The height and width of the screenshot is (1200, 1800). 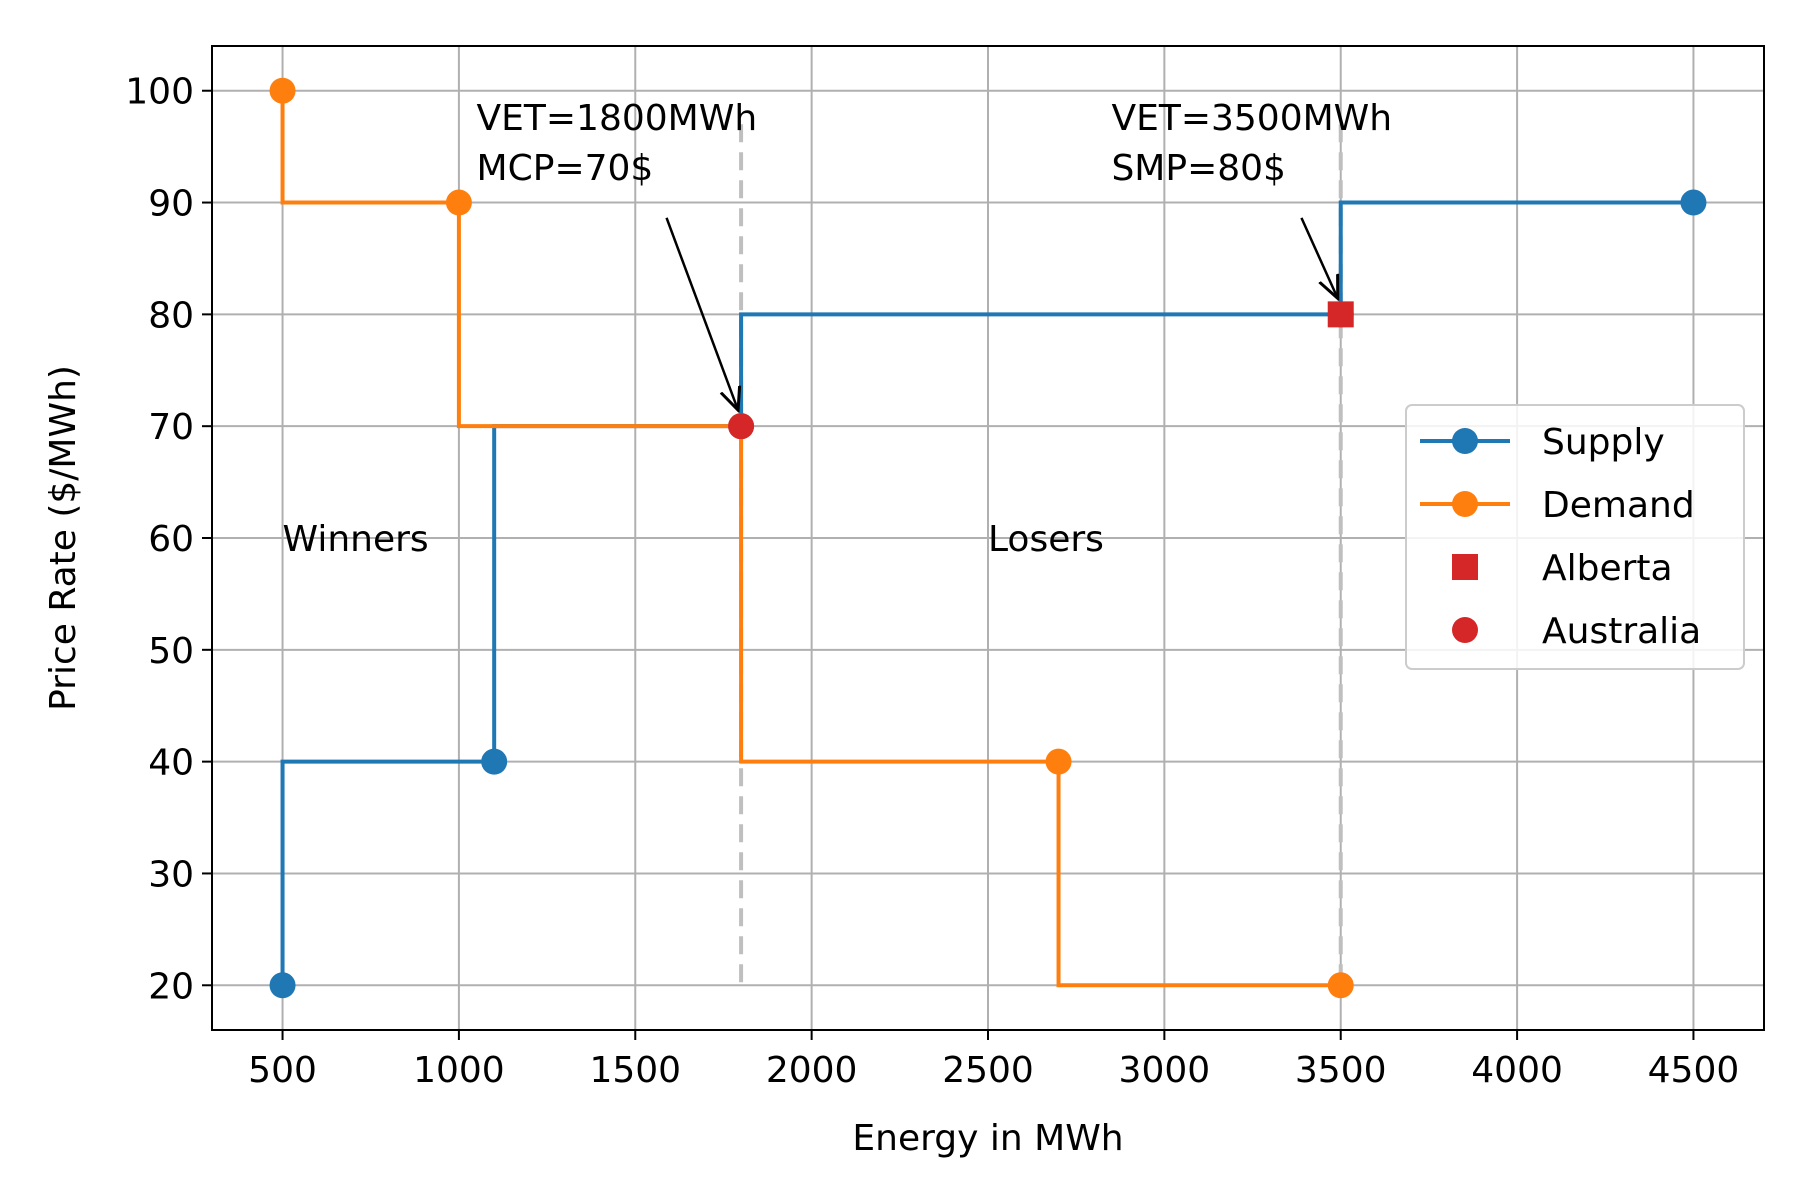 What do you see at coordinates (812, 1070) in the screenshot?
I see `x-tick-label: 2000` at bounding box center [812, 1070].